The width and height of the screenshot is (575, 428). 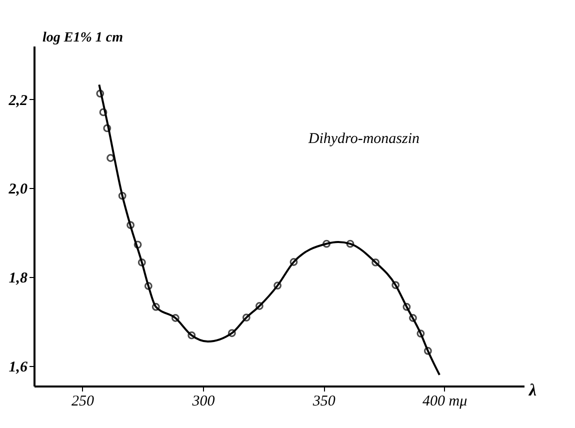 I want to click on x-tick-label: 400 mμ, so click(x=445, y=402).